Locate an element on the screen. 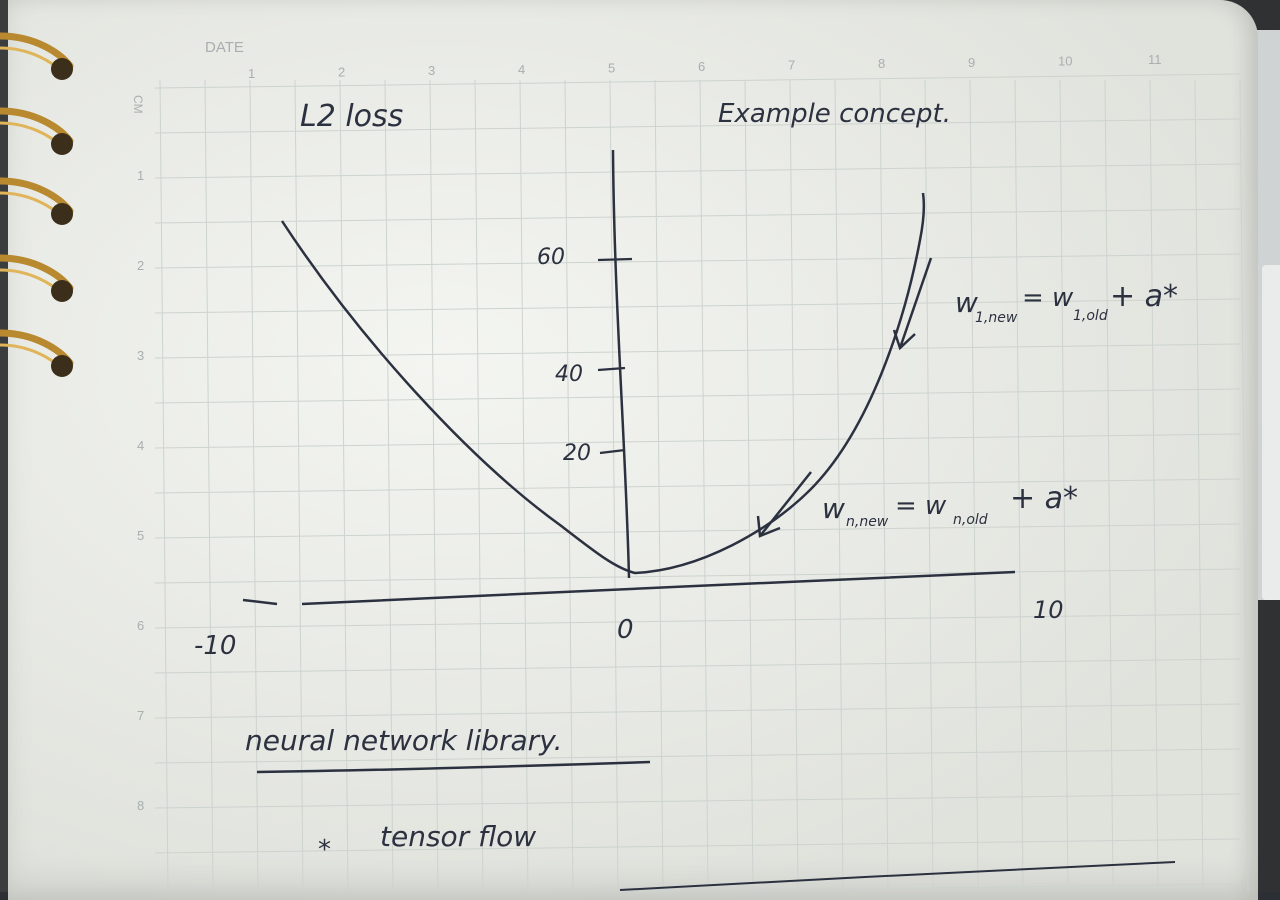 The image size is (1280, 900). side-ruler-number: 4 is located at coordinates (140, 445).